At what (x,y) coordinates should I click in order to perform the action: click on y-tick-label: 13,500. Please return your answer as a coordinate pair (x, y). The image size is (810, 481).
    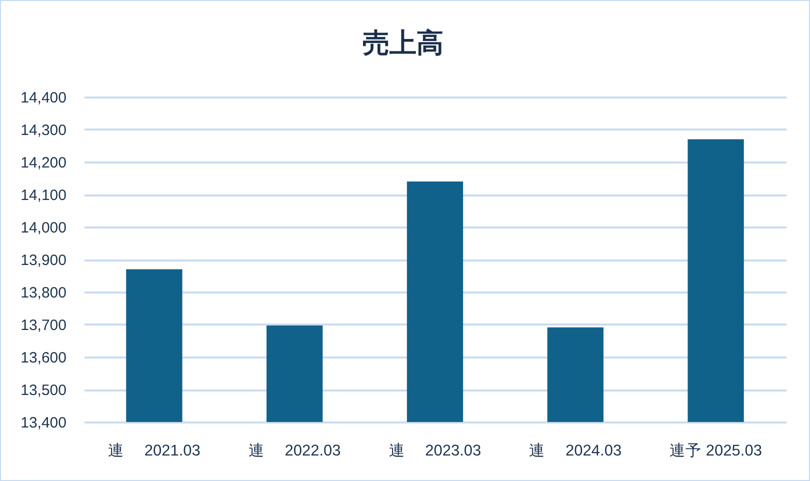
    Looking at the image, I should click on (43, 390).